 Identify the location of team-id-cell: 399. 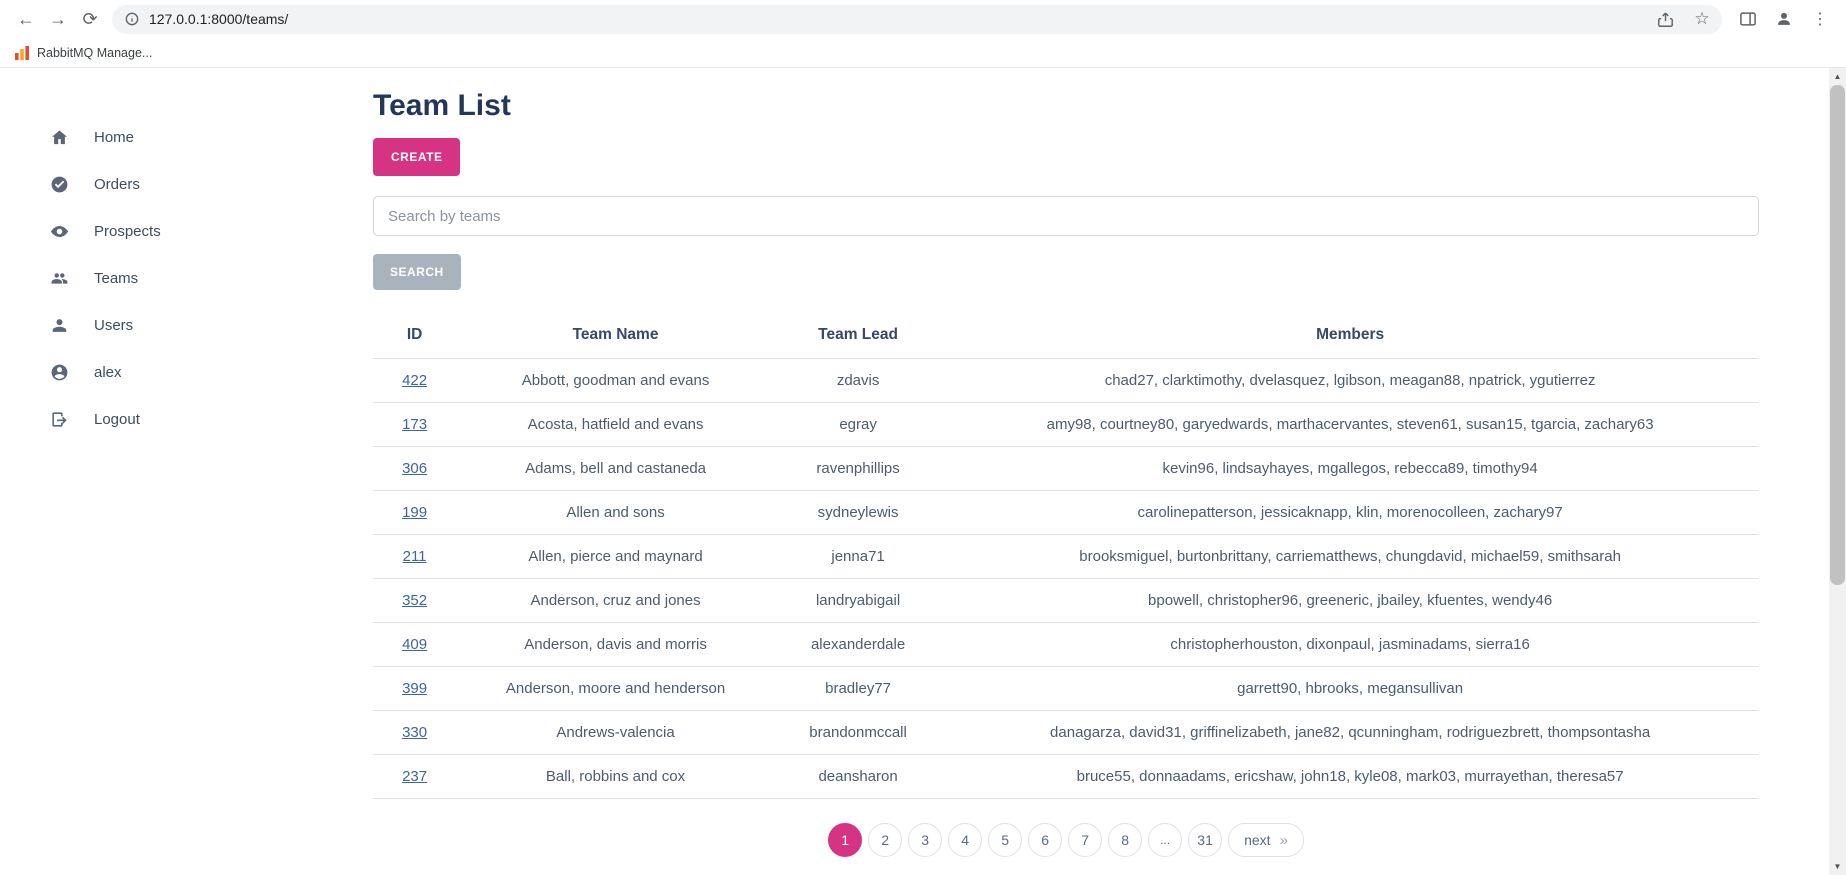
(415, 688).